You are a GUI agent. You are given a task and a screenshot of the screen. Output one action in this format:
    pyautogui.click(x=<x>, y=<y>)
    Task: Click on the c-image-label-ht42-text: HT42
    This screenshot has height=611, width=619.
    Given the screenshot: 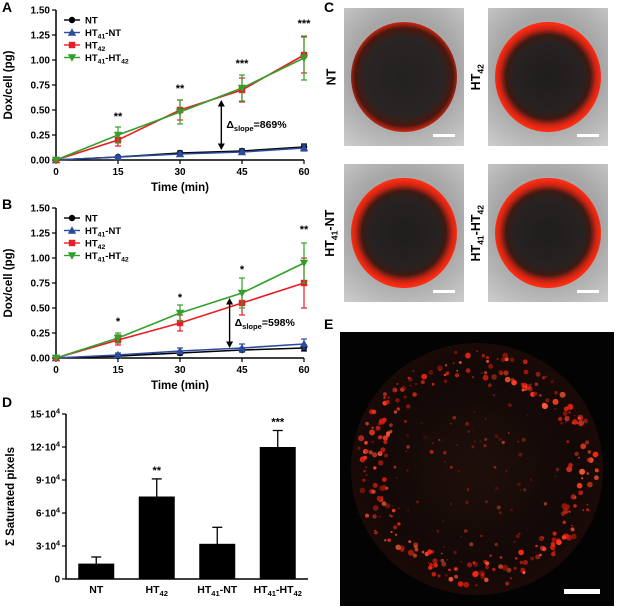 What is the action you would take?
    pyautogui.click(x=477, y=77)
    